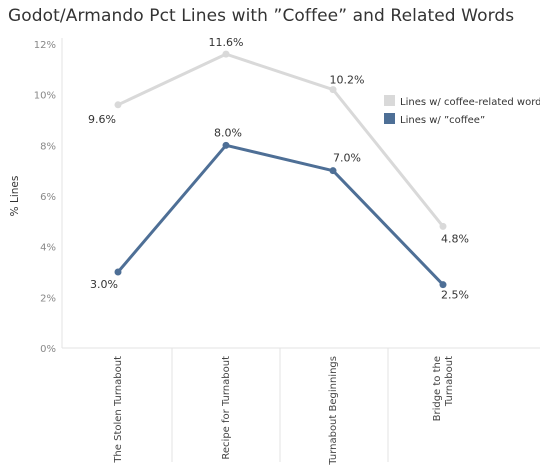  What do you see at coordinates (48, 298) in the screenshot?
I see `y-tick-label: 2%` at bounding box center [48, 298].